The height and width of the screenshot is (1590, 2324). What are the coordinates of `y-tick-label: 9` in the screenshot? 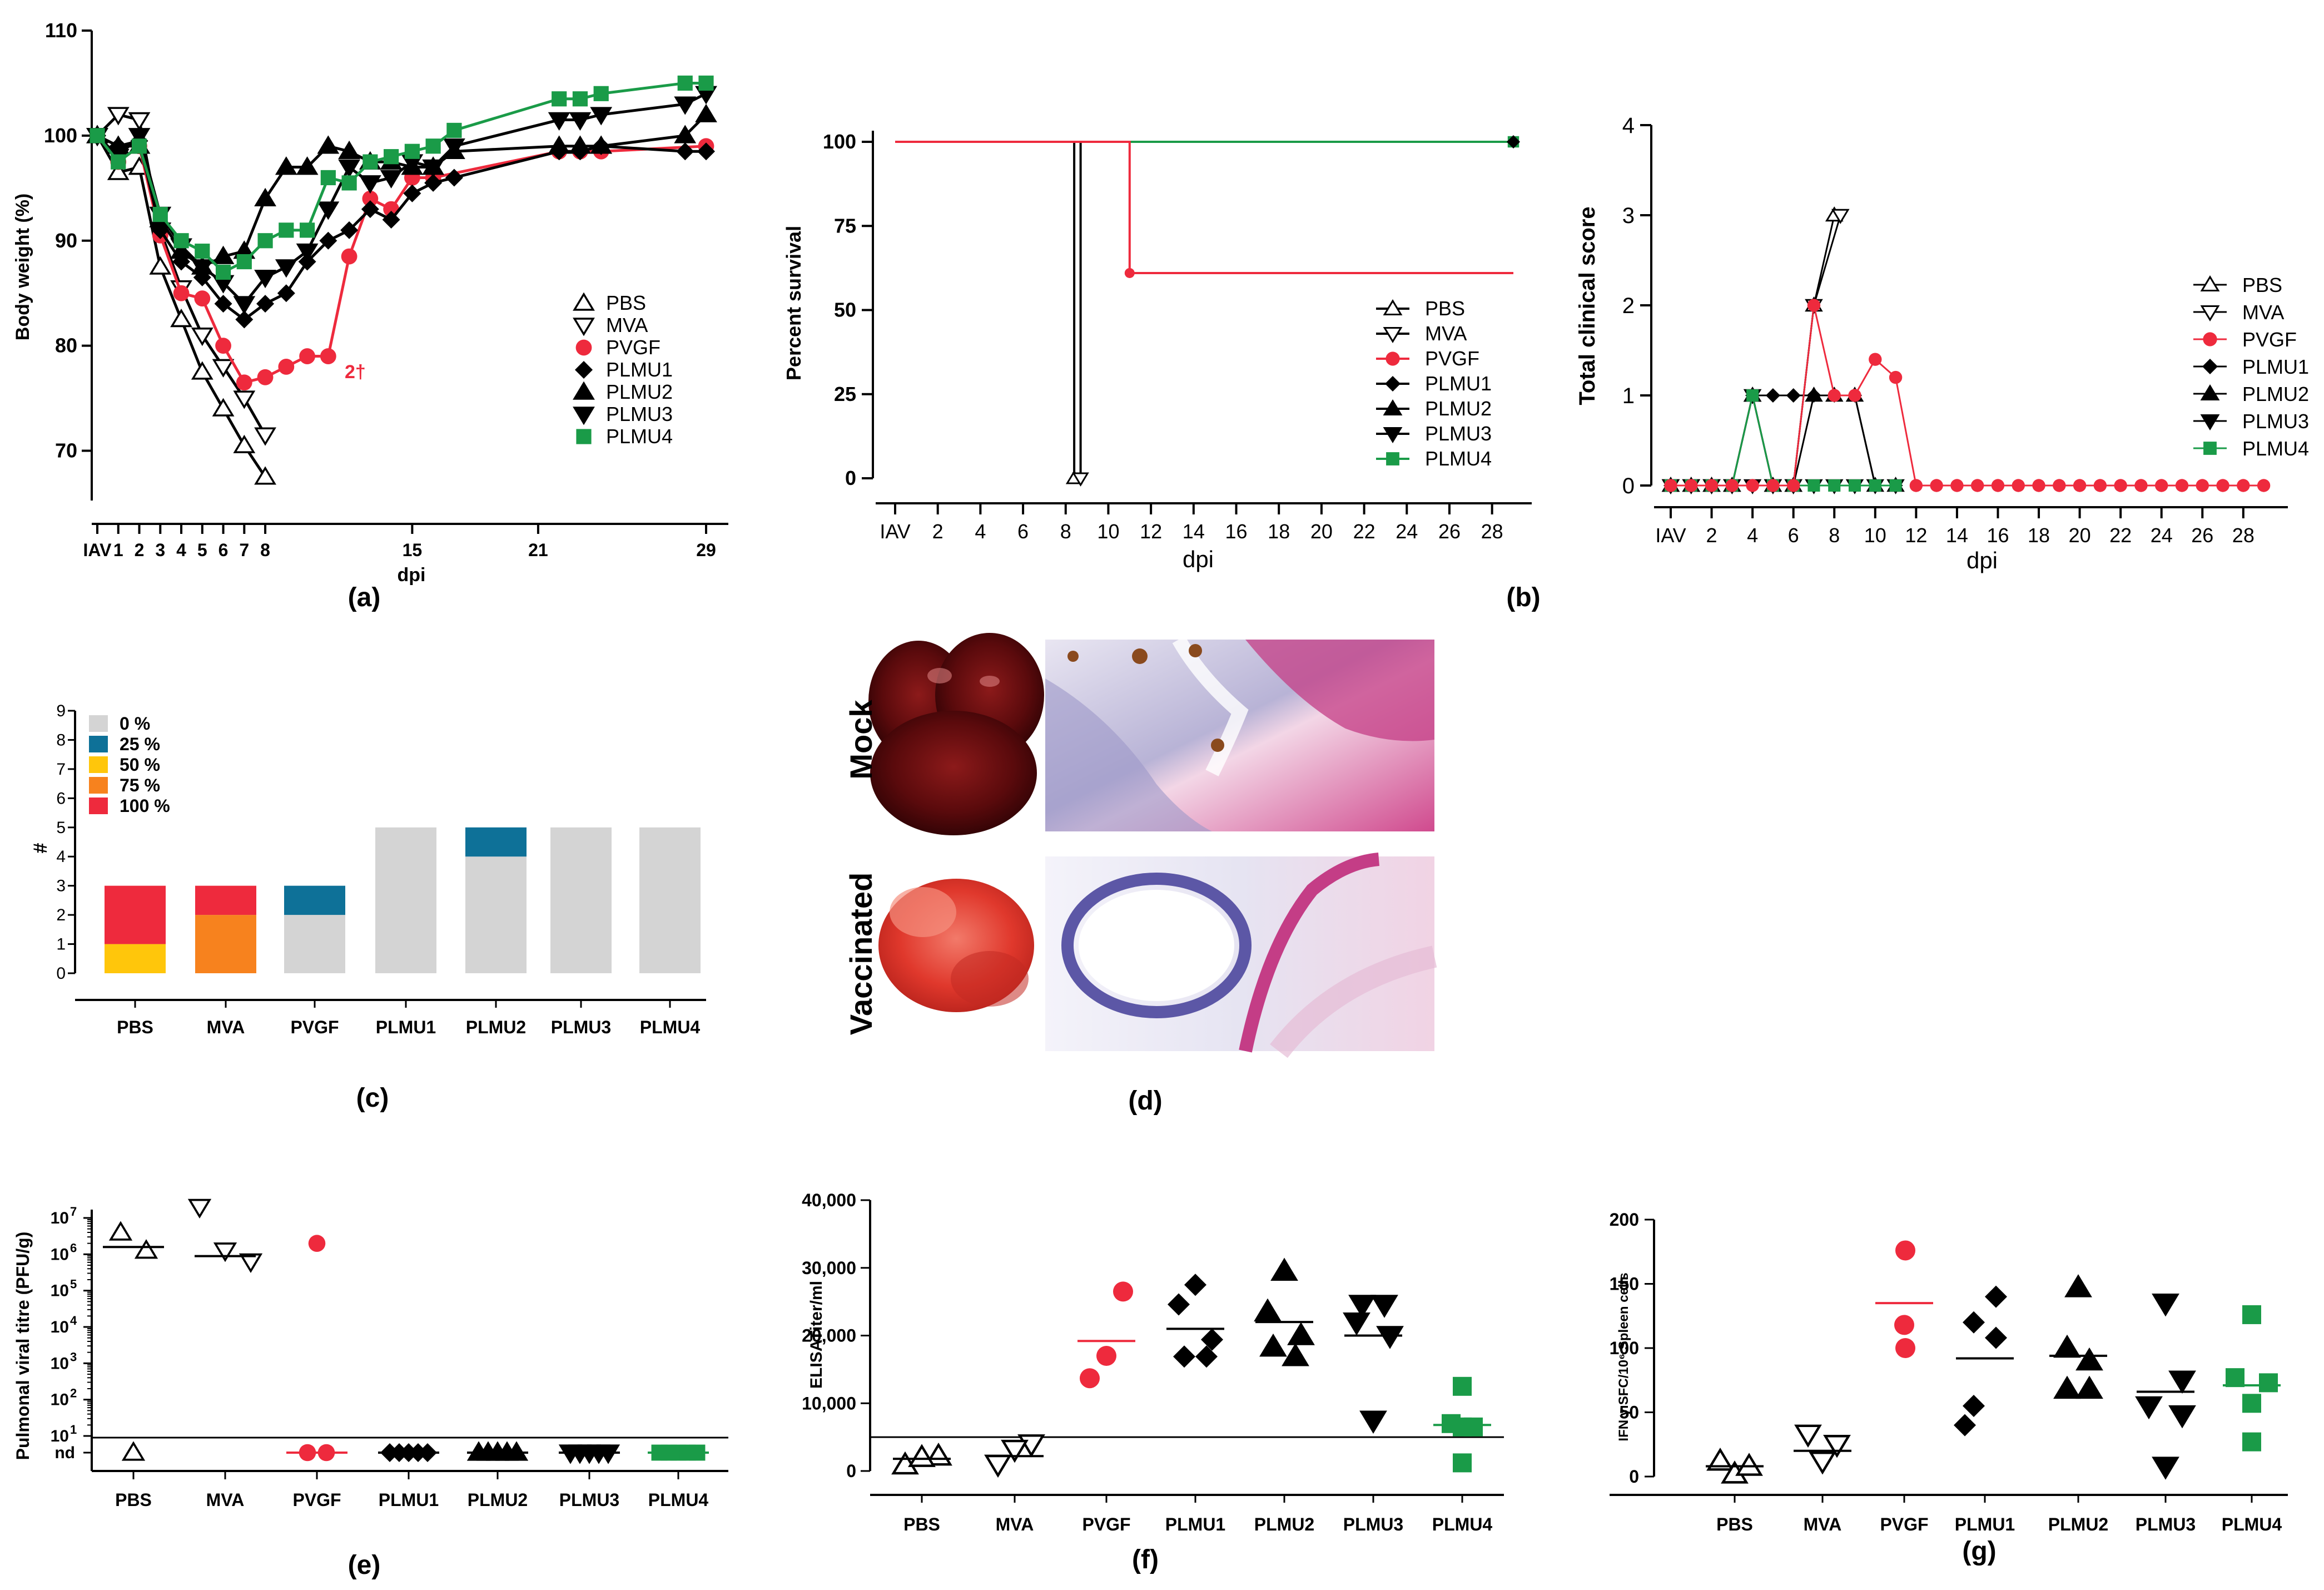 It's located at (61, 711).